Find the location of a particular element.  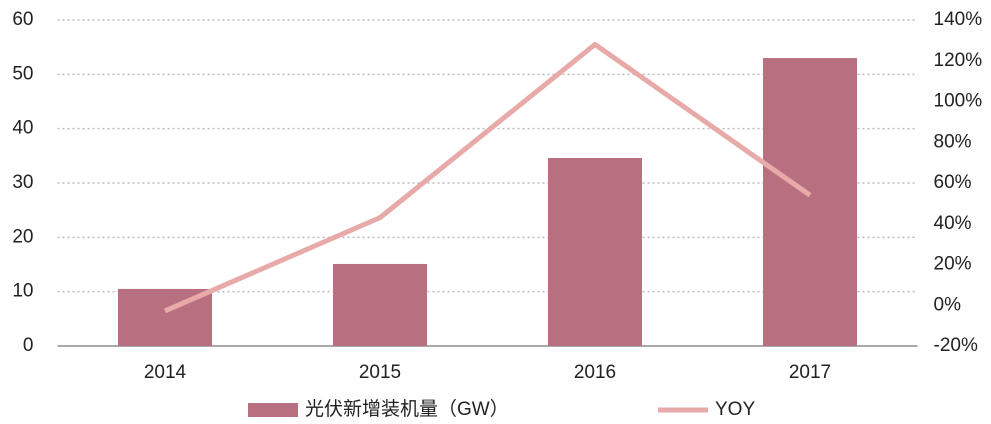

y-tick-label: 10 is located at coordinates (22, 291).